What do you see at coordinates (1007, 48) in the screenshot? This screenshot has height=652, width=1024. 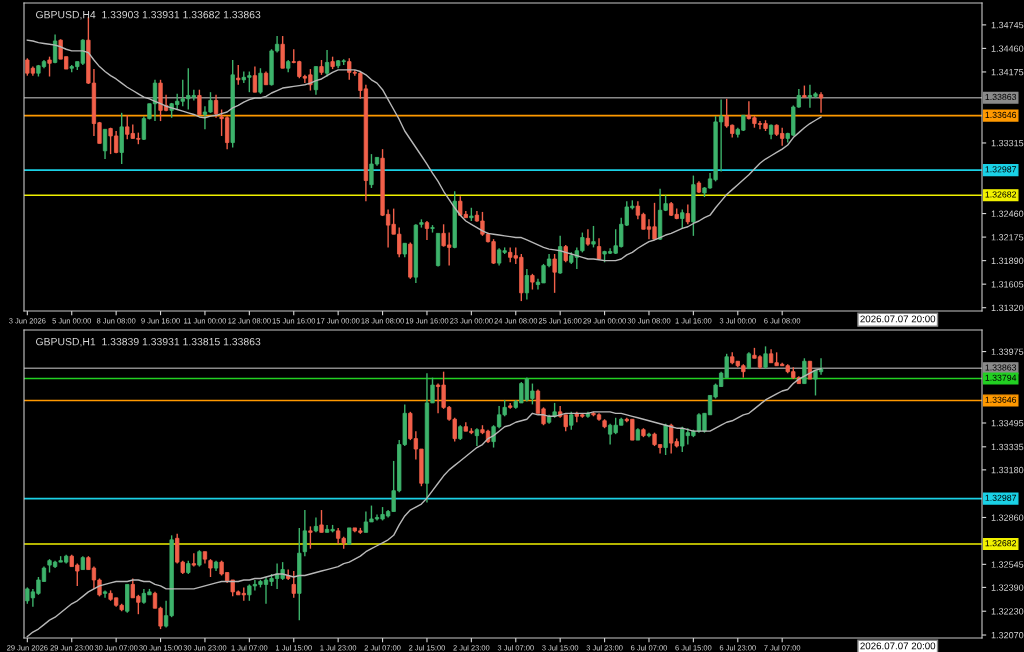 I see `y-tick-label: 1.34460` at bounding box center [1007, 48].